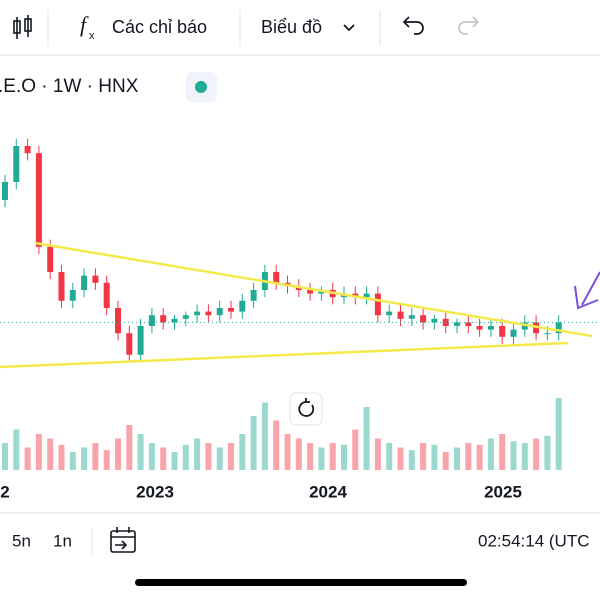 This screenshot has width=600, height=605. What do you see at coordinates (69, 86) in the screenshot?
I see `symbol-label: .E.O · 1W · HNX` at bounding box center [69, 86].